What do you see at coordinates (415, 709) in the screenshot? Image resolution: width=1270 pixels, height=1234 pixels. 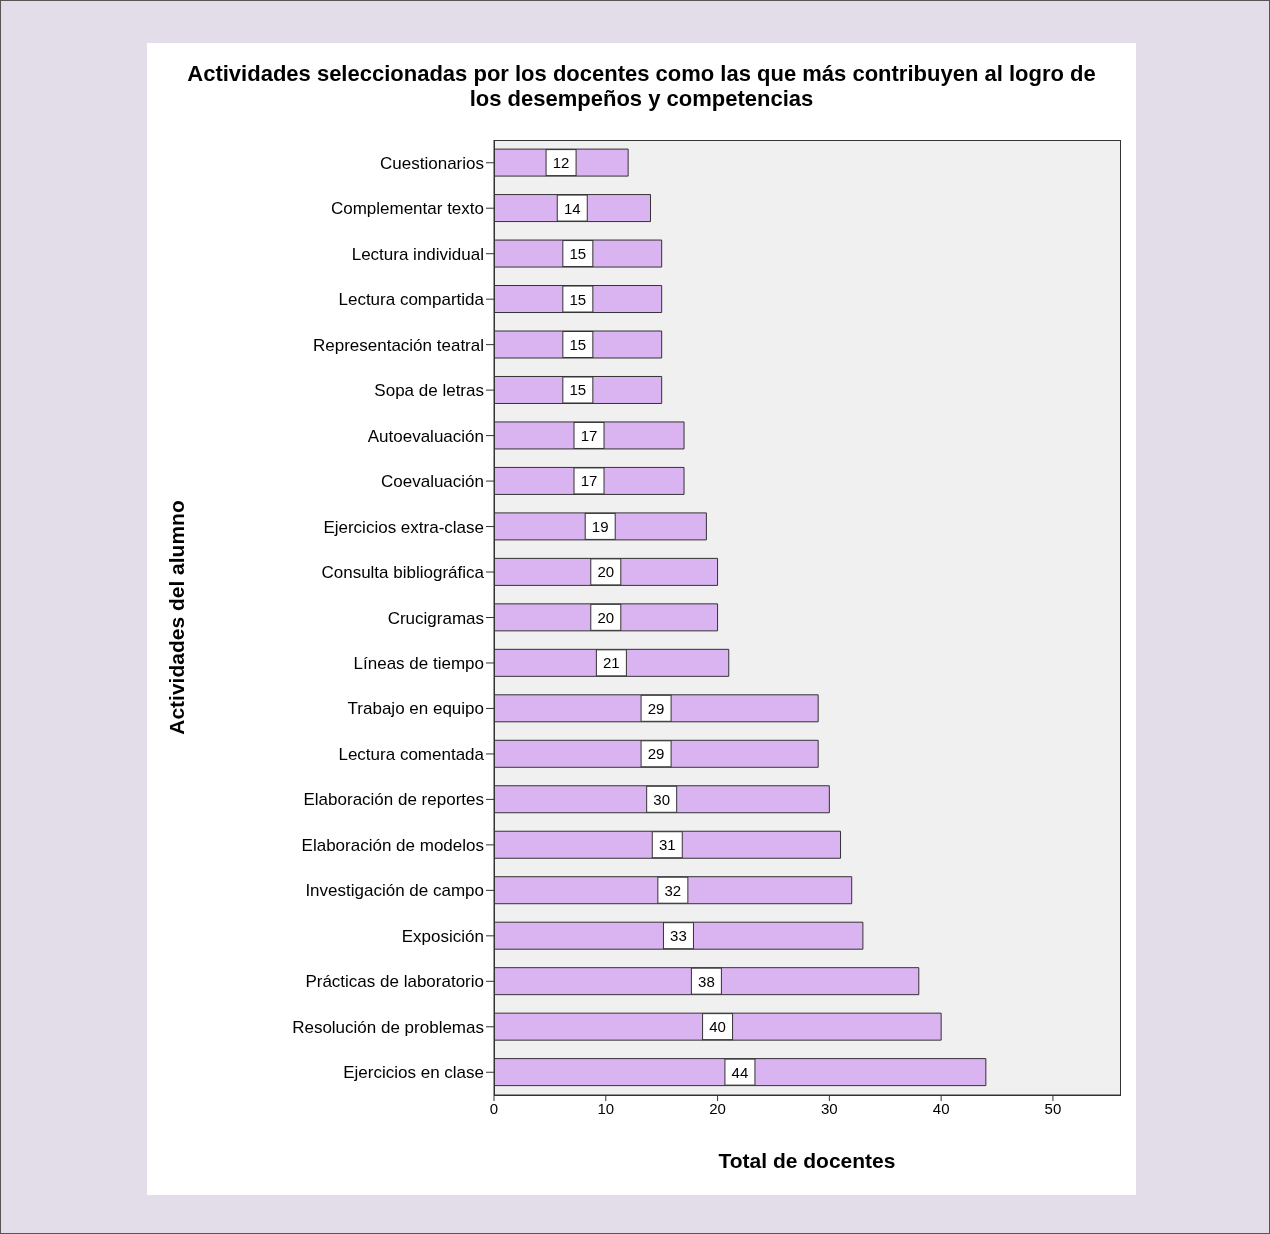 I see `y-tick-label: Trabajo en equipo` at bounding box center [415, 709].